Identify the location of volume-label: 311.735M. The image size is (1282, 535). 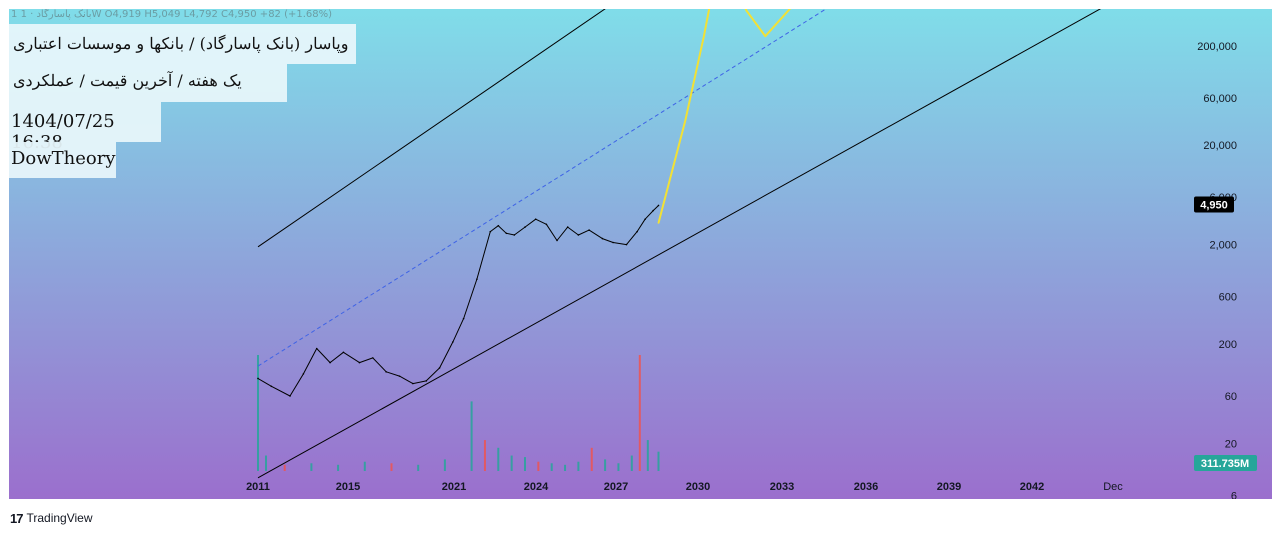
(1225, 464).